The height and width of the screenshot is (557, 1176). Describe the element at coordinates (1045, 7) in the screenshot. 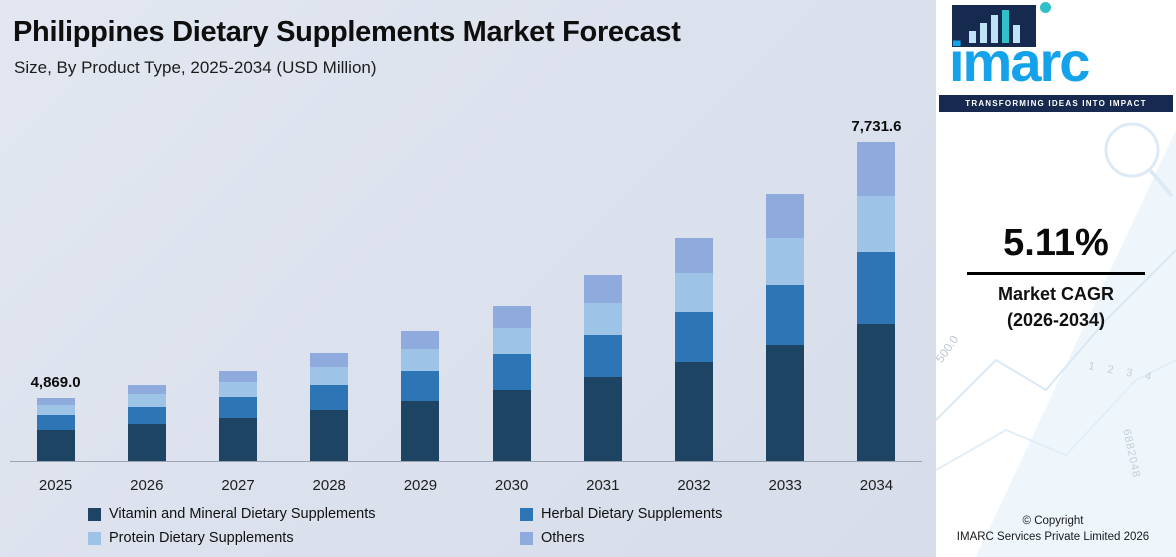

I see `logo-dot-icon` at that location.